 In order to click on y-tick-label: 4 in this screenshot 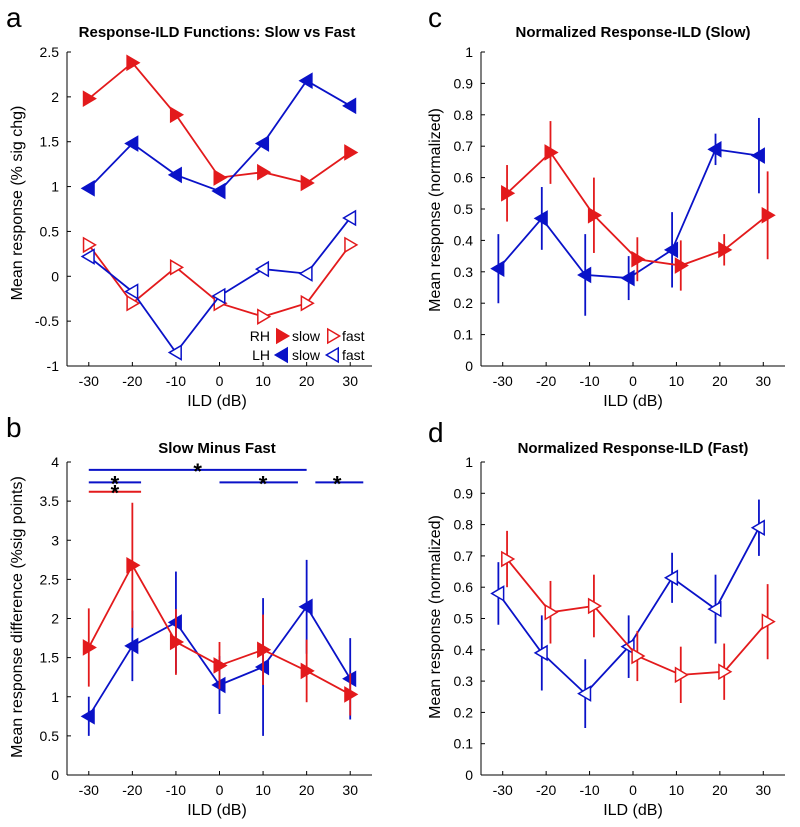, I will do `click(55, 462)`.